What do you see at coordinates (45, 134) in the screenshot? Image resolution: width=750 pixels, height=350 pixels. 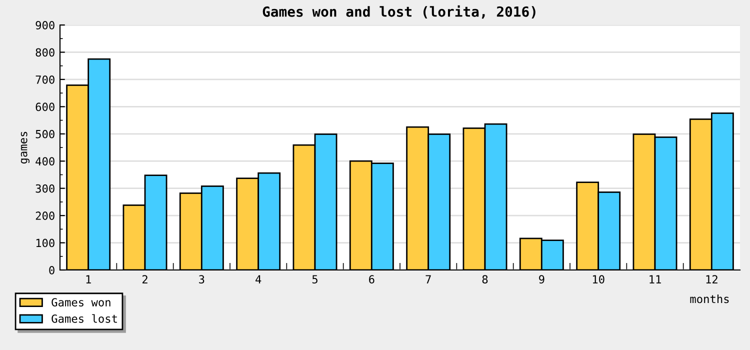 I see `y-tick-label: 500` at bounding box center [45, 134].